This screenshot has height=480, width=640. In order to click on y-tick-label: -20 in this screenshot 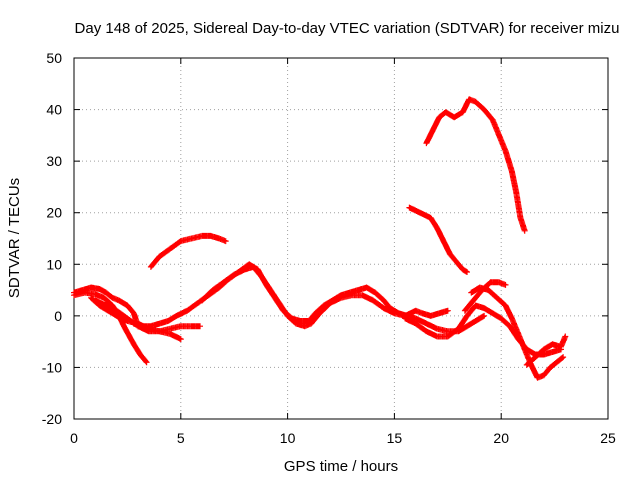, I will do `click(52, 419)`.